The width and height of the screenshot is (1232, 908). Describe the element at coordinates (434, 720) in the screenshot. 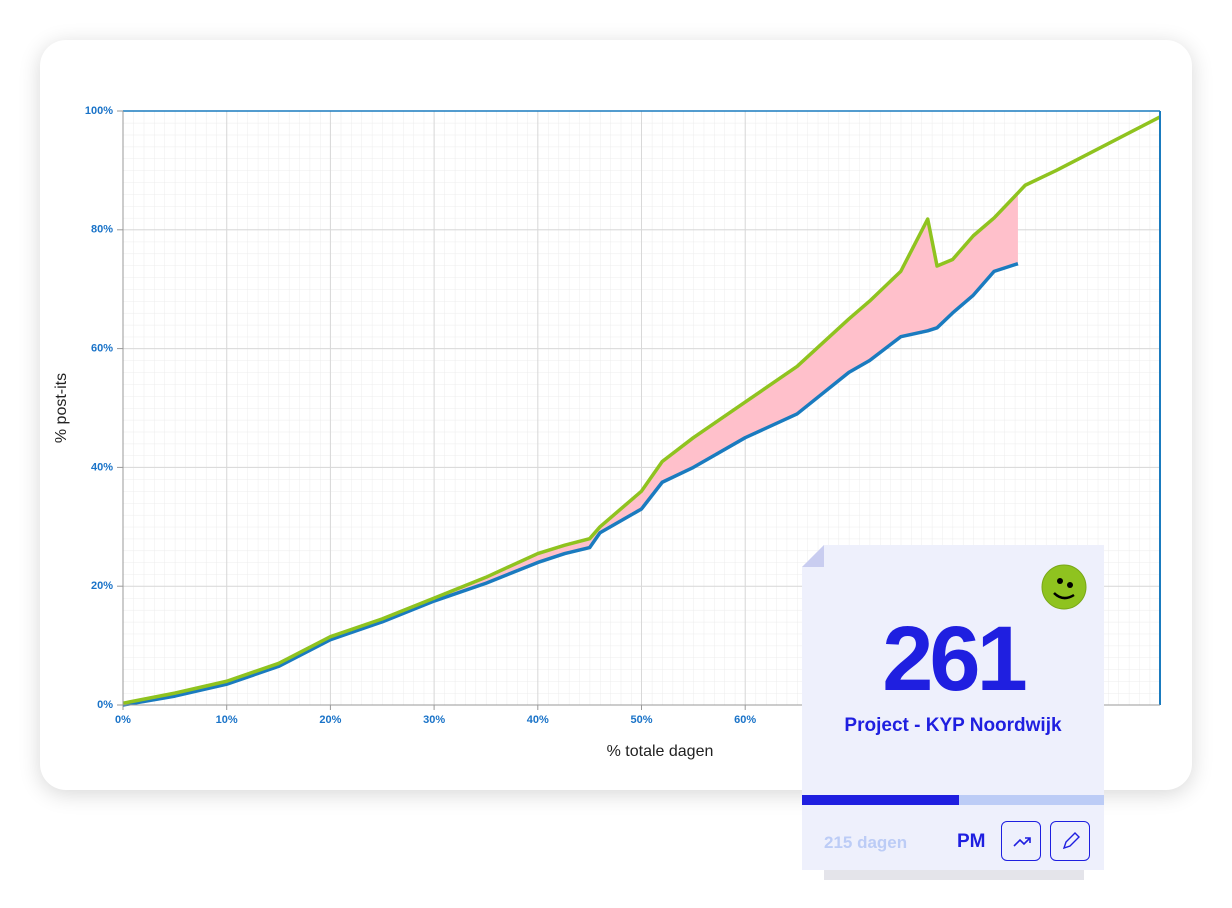

I see `x-tick-label: 30%` at that location.